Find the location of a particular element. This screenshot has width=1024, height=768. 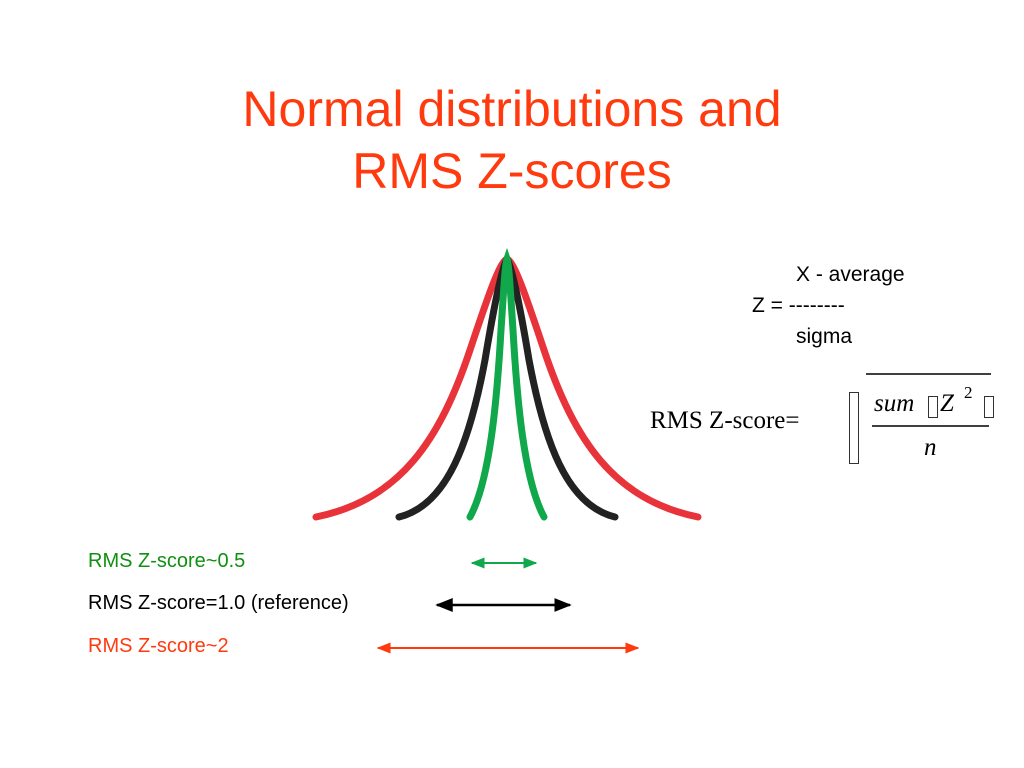

legend-label-reference: RMS Z-score=1.0 (reference) is located at coordinates (218, 603).